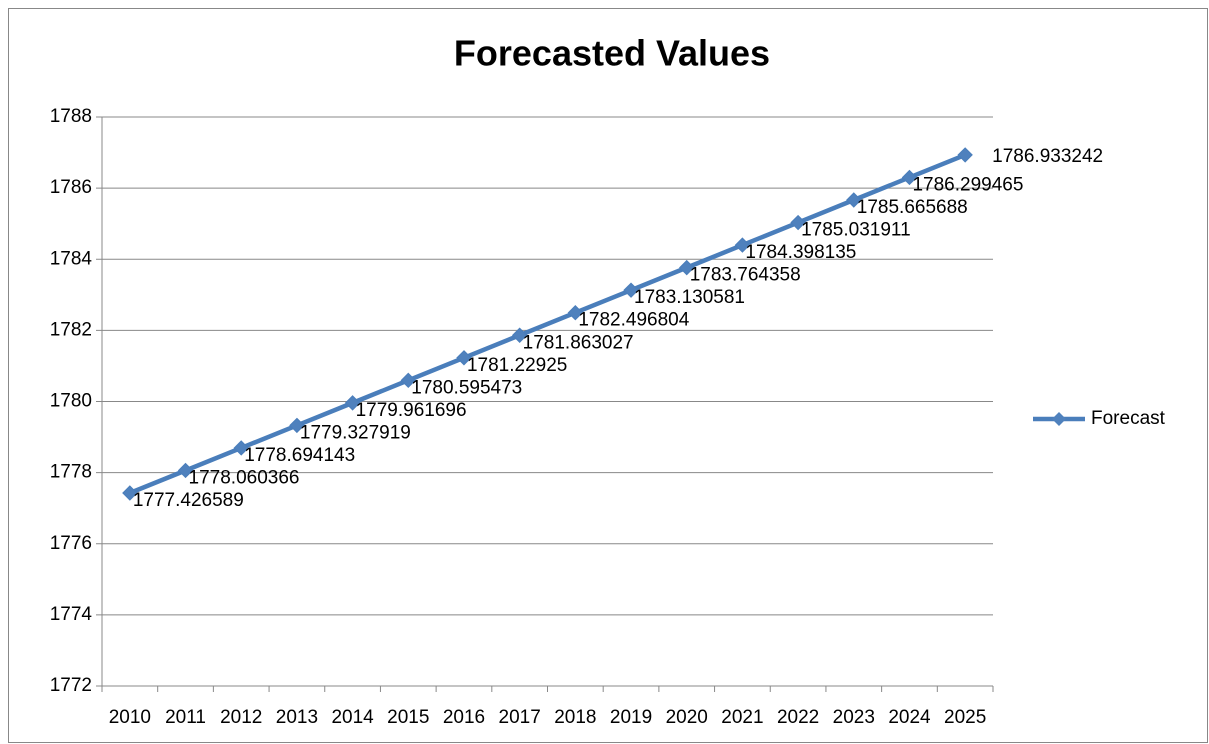  I want to click on y-tick-label: 1776, so click(71, 543).